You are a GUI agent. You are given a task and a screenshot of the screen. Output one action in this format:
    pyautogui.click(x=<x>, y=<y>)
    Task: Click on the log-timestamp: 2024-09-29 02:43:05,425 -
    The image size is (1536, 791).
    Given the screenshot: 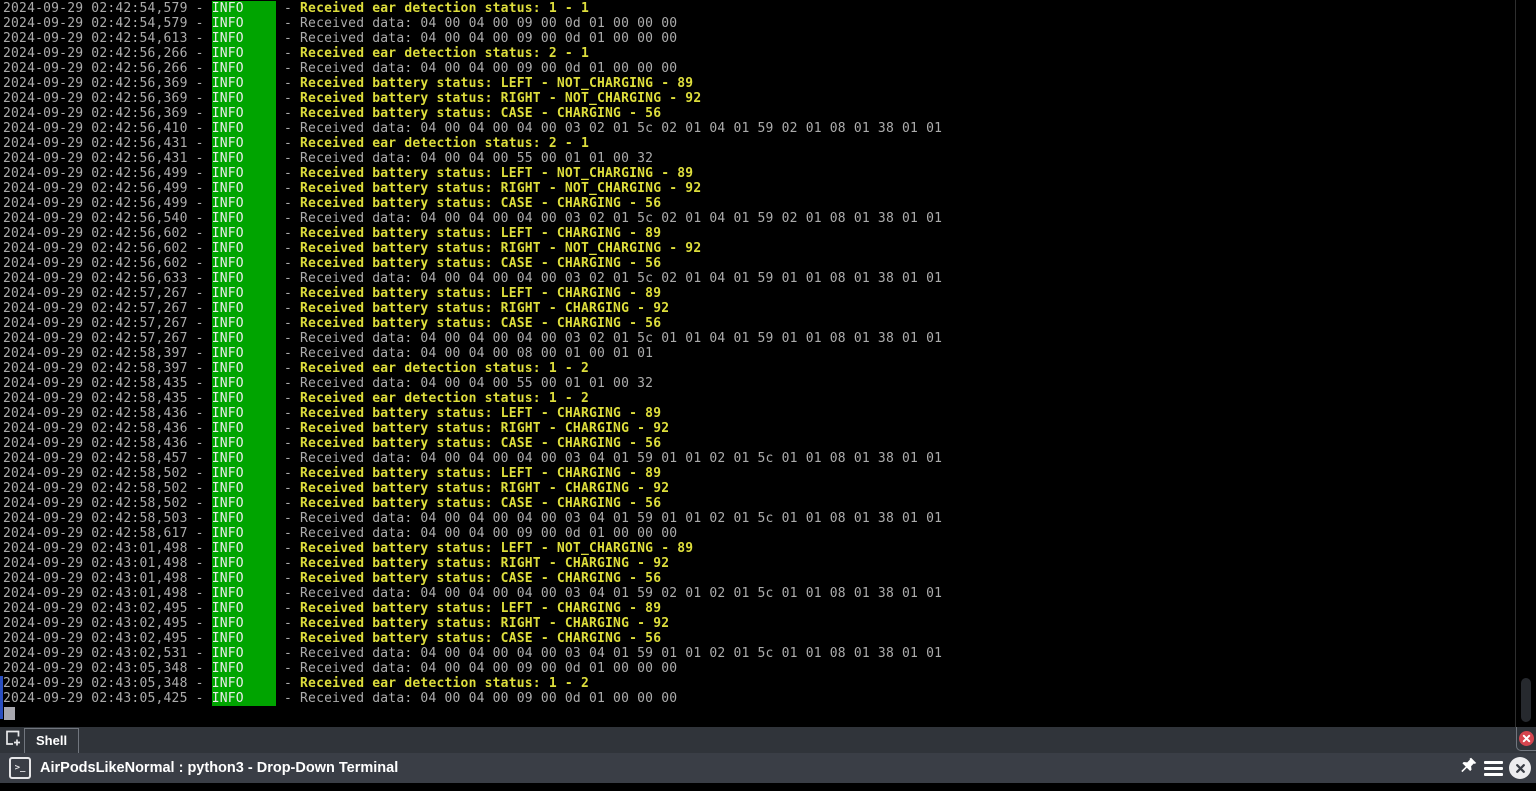 What is the action you would take?
    pyautogui.click(x=107, y=698)
    